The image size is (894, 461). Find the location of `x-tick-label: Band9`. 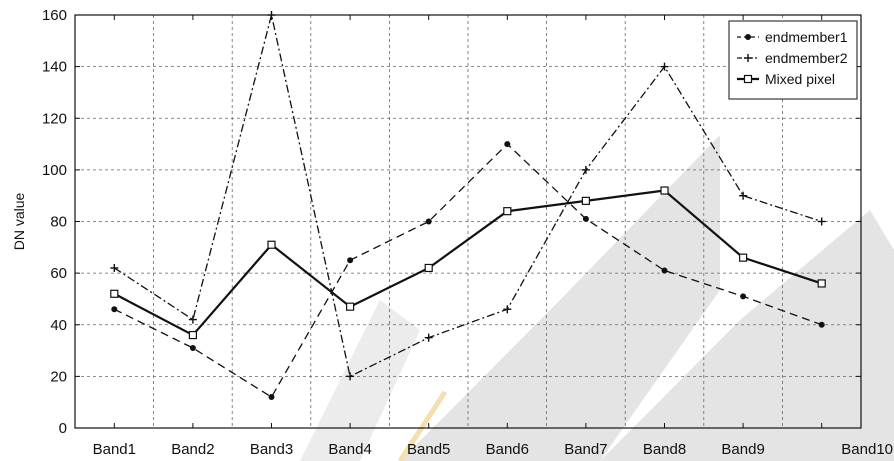

x-tick-label: Band9 is located at coordinates (742, 449).